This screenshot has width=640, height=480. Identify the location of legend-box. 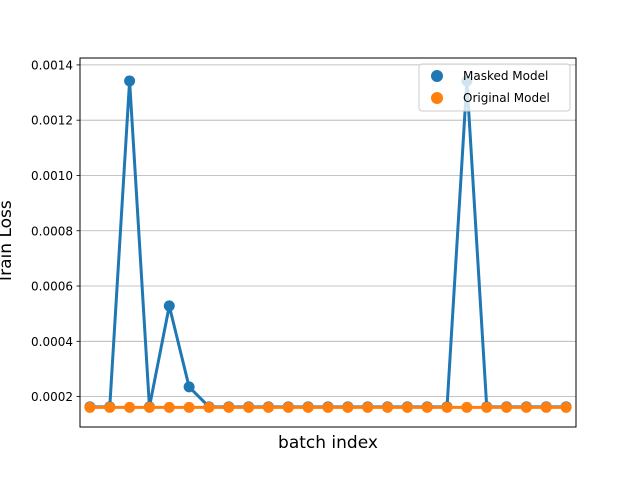
(494, 87).